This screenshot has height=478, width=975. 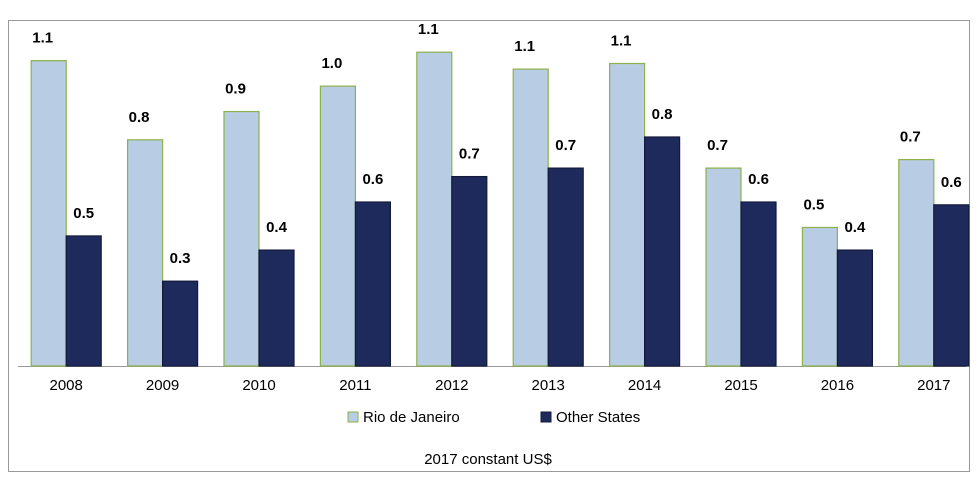 I want to click on value-label: 1.0, so click(x=331, y=63).